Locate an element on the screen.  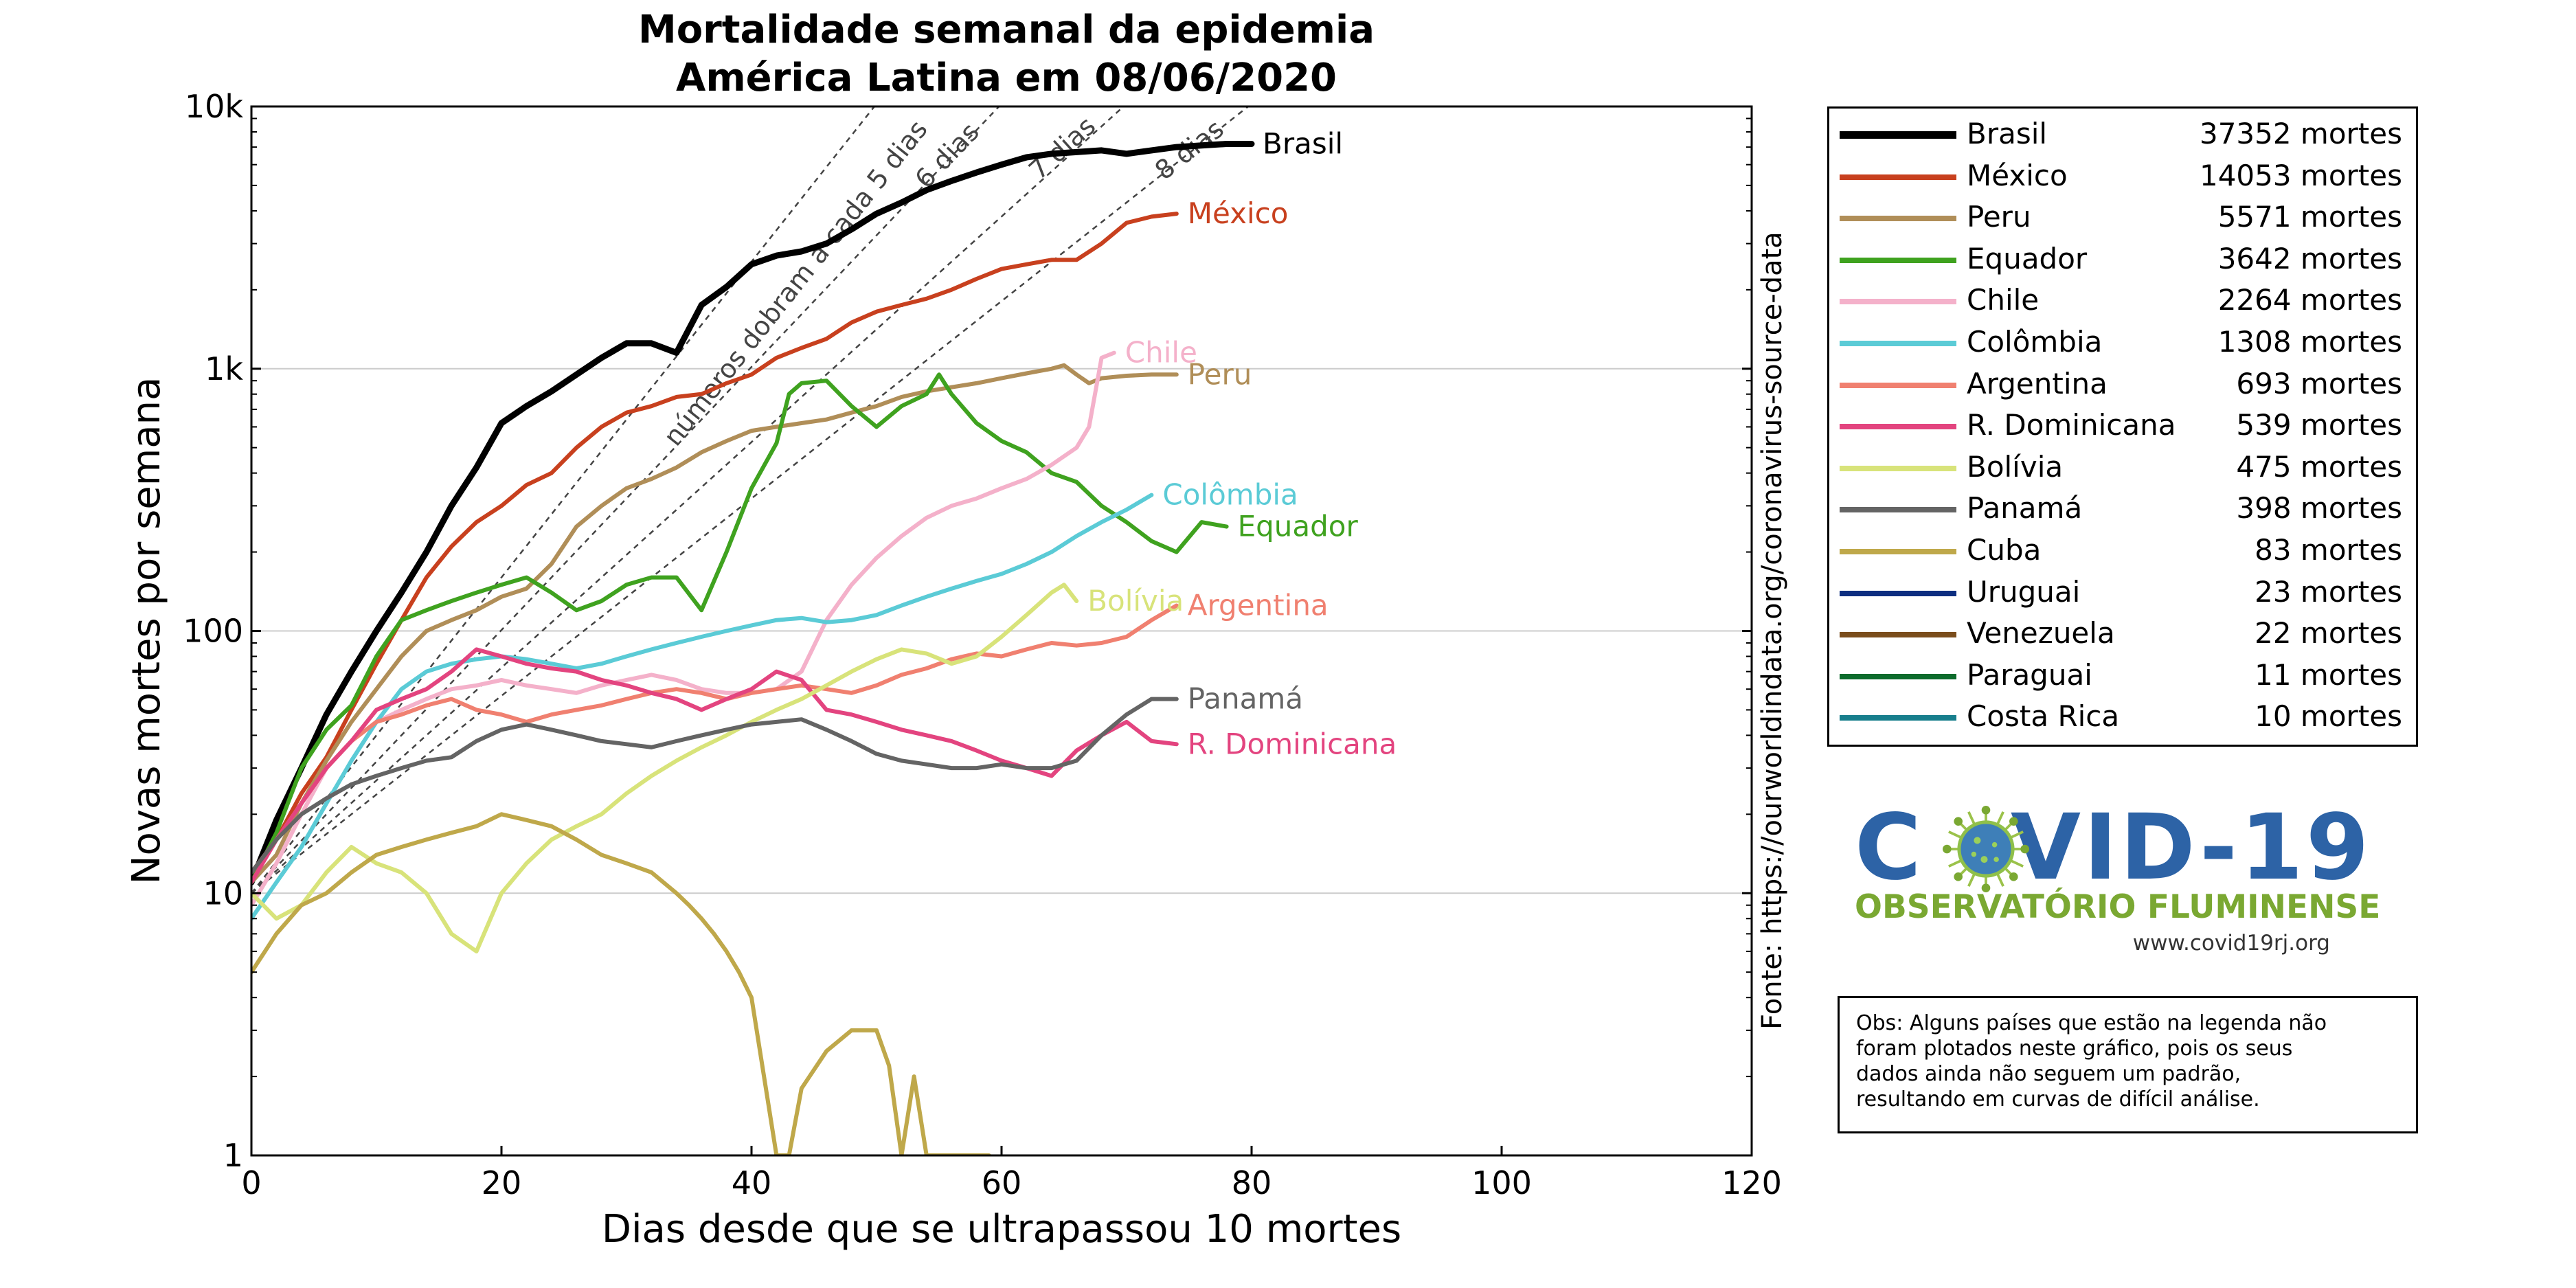
legend-deaths-count: 1308 mortes is located at coordinates (2309, 342).